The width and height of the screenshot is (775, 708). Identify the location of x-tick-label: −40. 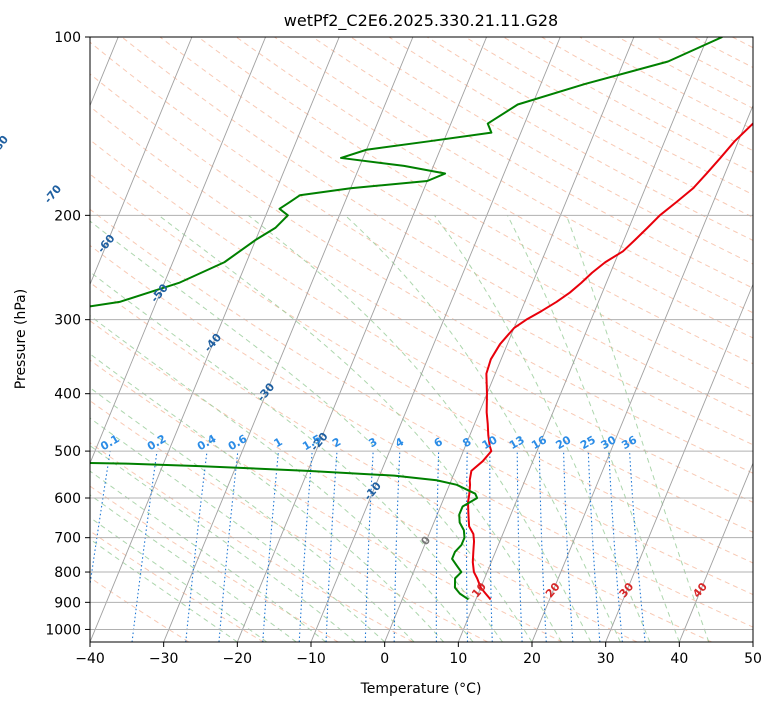
(90, 659).